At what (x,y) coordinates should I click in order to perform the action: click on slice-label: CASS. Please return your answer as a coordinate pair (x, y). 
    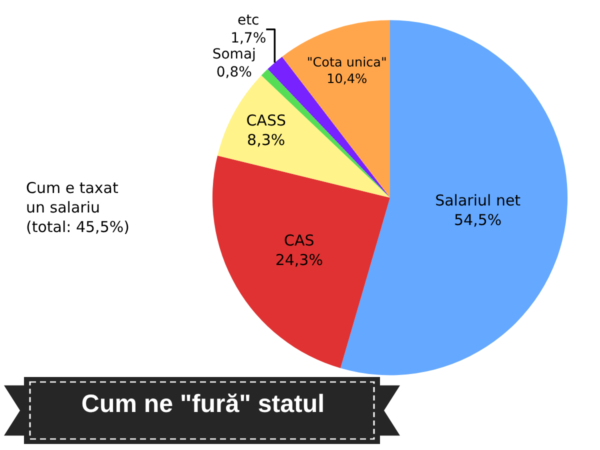
    Looking at the image, I should click on (266, 120).